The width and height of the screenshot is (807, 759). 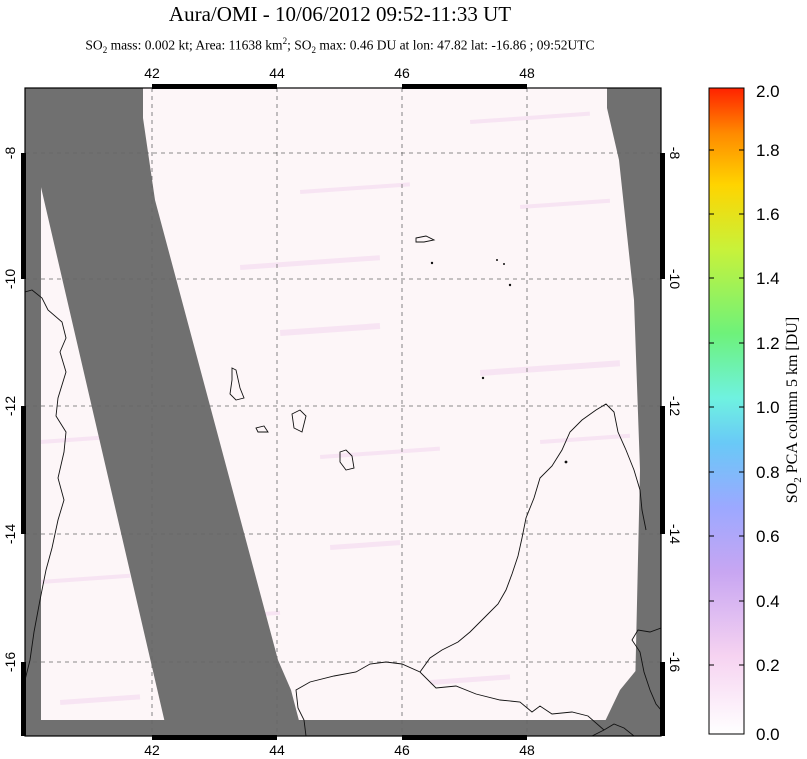 What do you see at coordinates (768, 734) in the screenshot?
I see `colorbar-label: 0.0` at bounding box center [768, 734].